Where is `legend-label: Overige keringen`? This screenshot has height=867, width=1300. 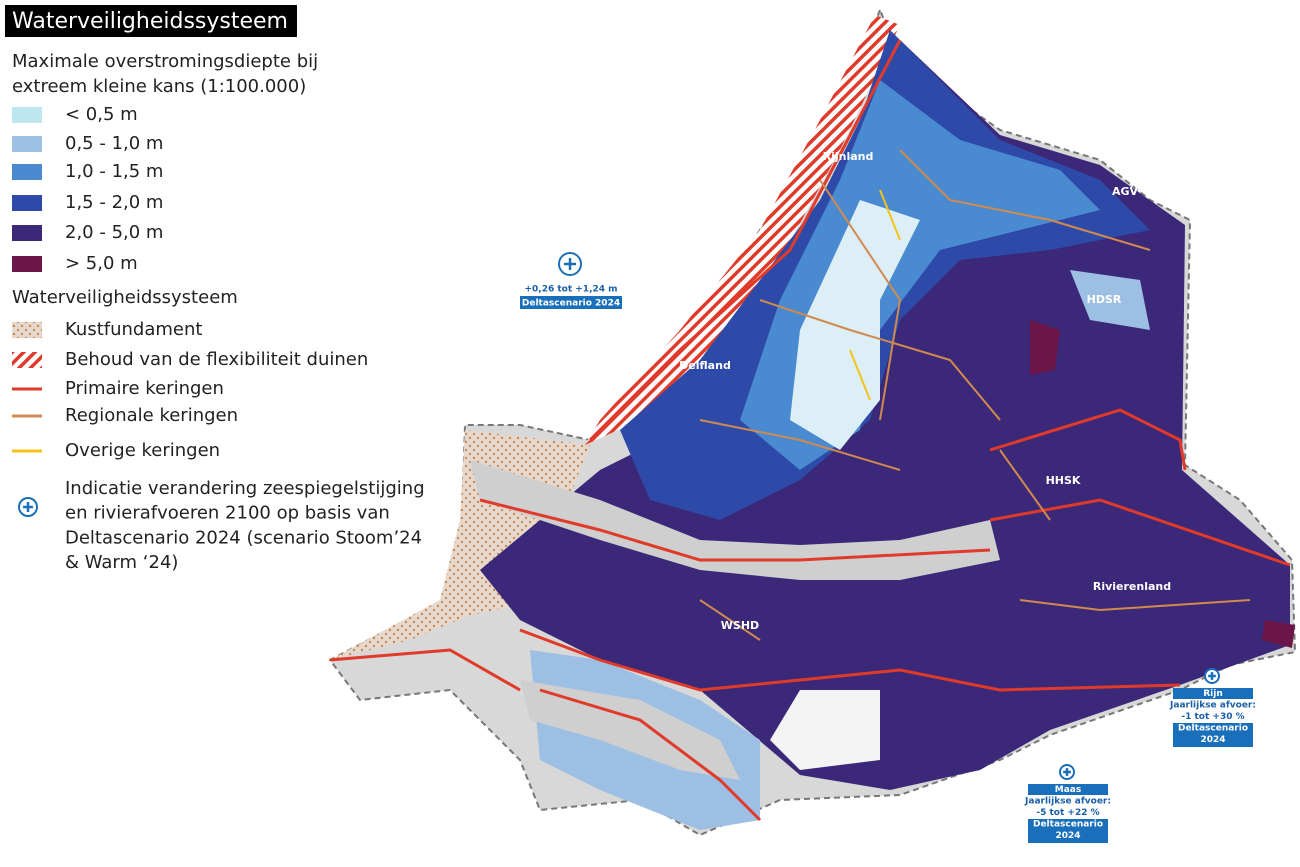
legend-label: Overige keringen is located at coordinates (142, 450).